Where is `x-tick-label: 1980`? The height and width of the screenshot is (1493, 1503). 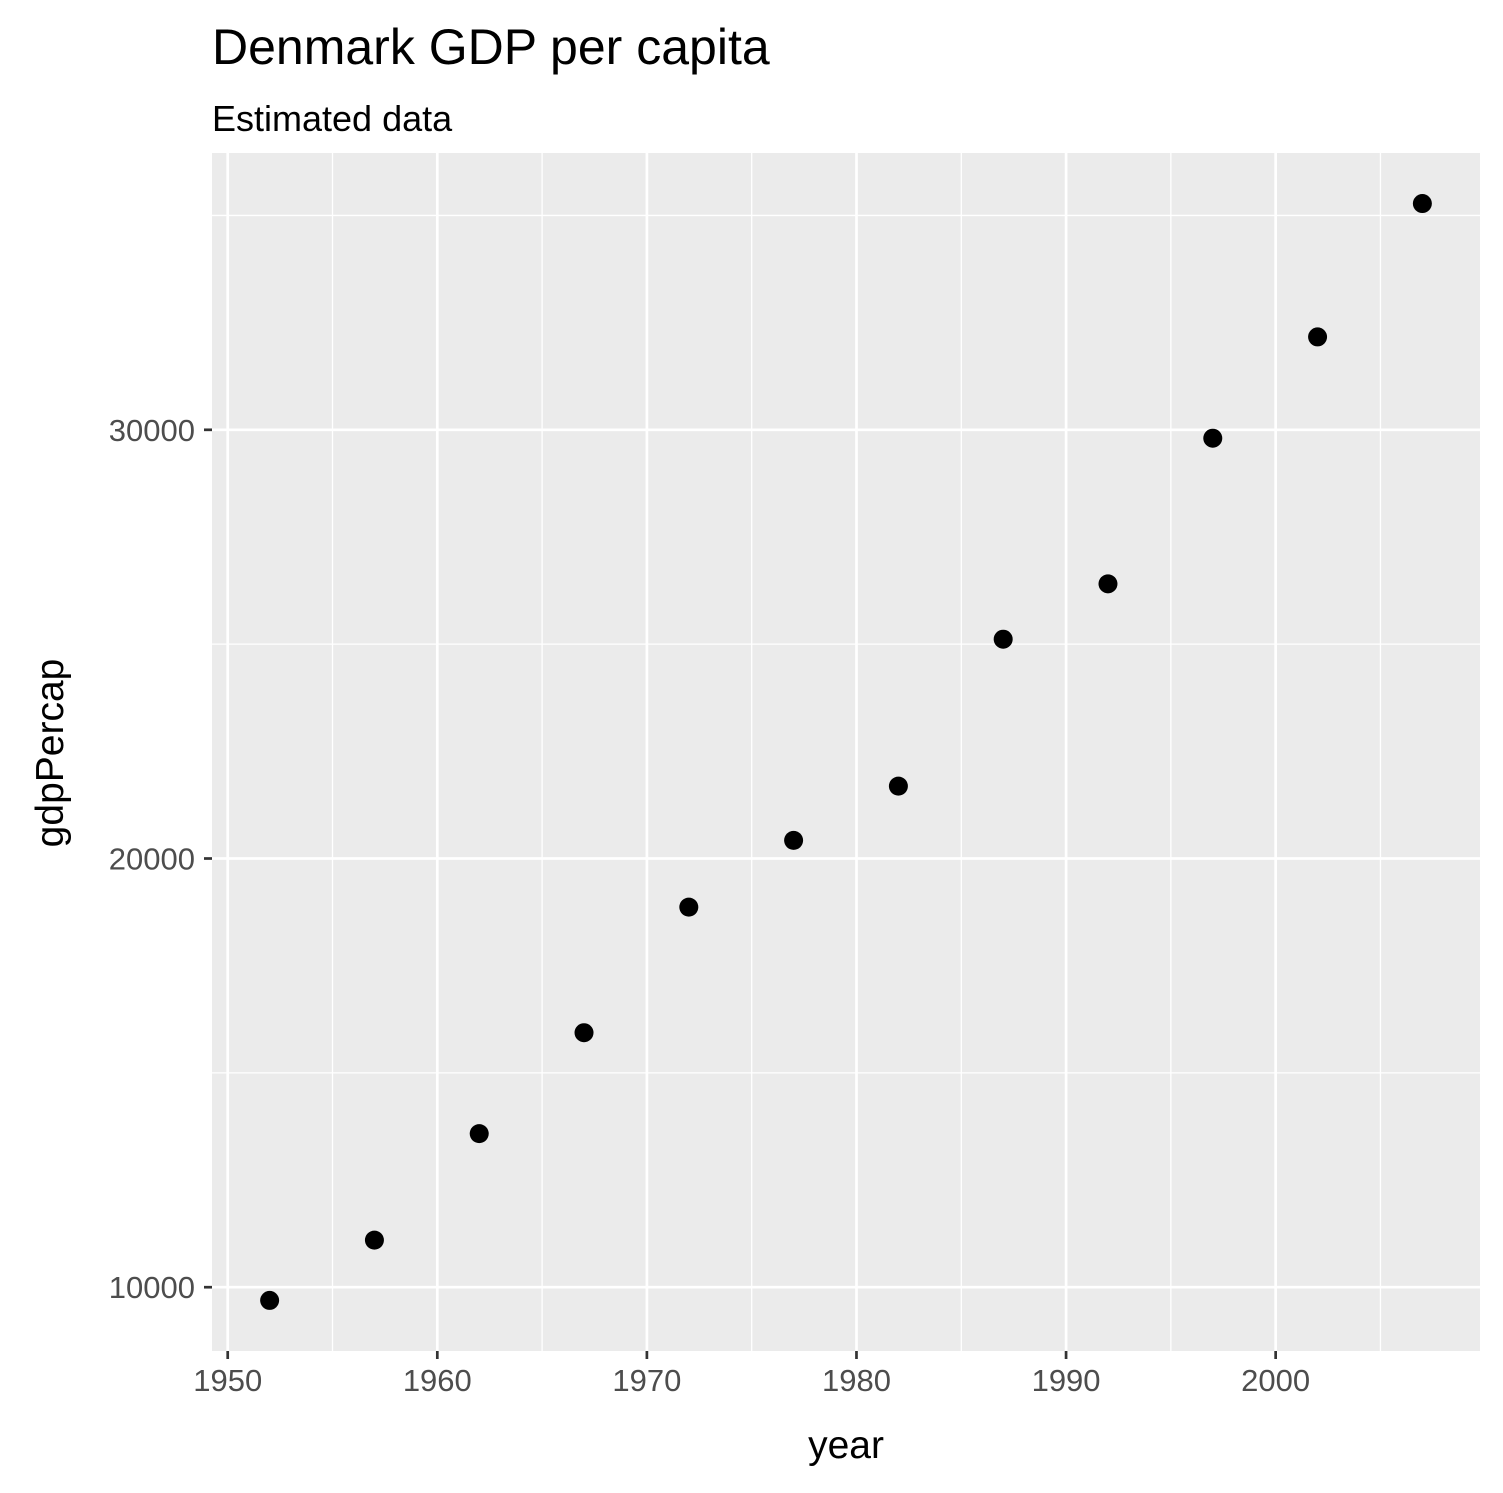 x-tick-label: 1980 is located at coordinates (856, 1380).